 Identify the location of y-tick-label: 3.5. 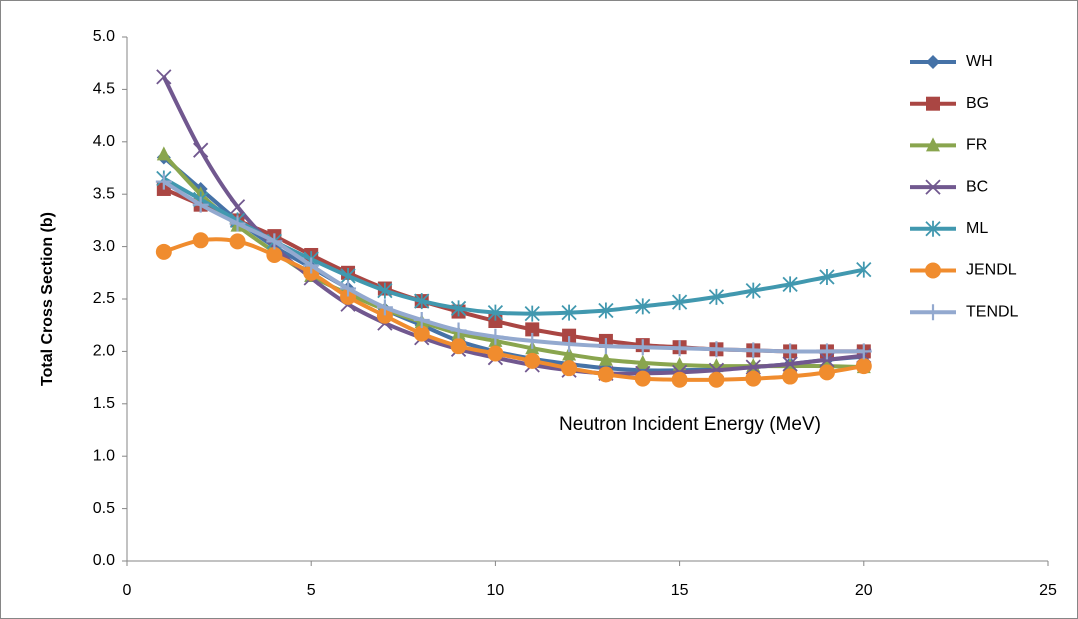
(104, 193).